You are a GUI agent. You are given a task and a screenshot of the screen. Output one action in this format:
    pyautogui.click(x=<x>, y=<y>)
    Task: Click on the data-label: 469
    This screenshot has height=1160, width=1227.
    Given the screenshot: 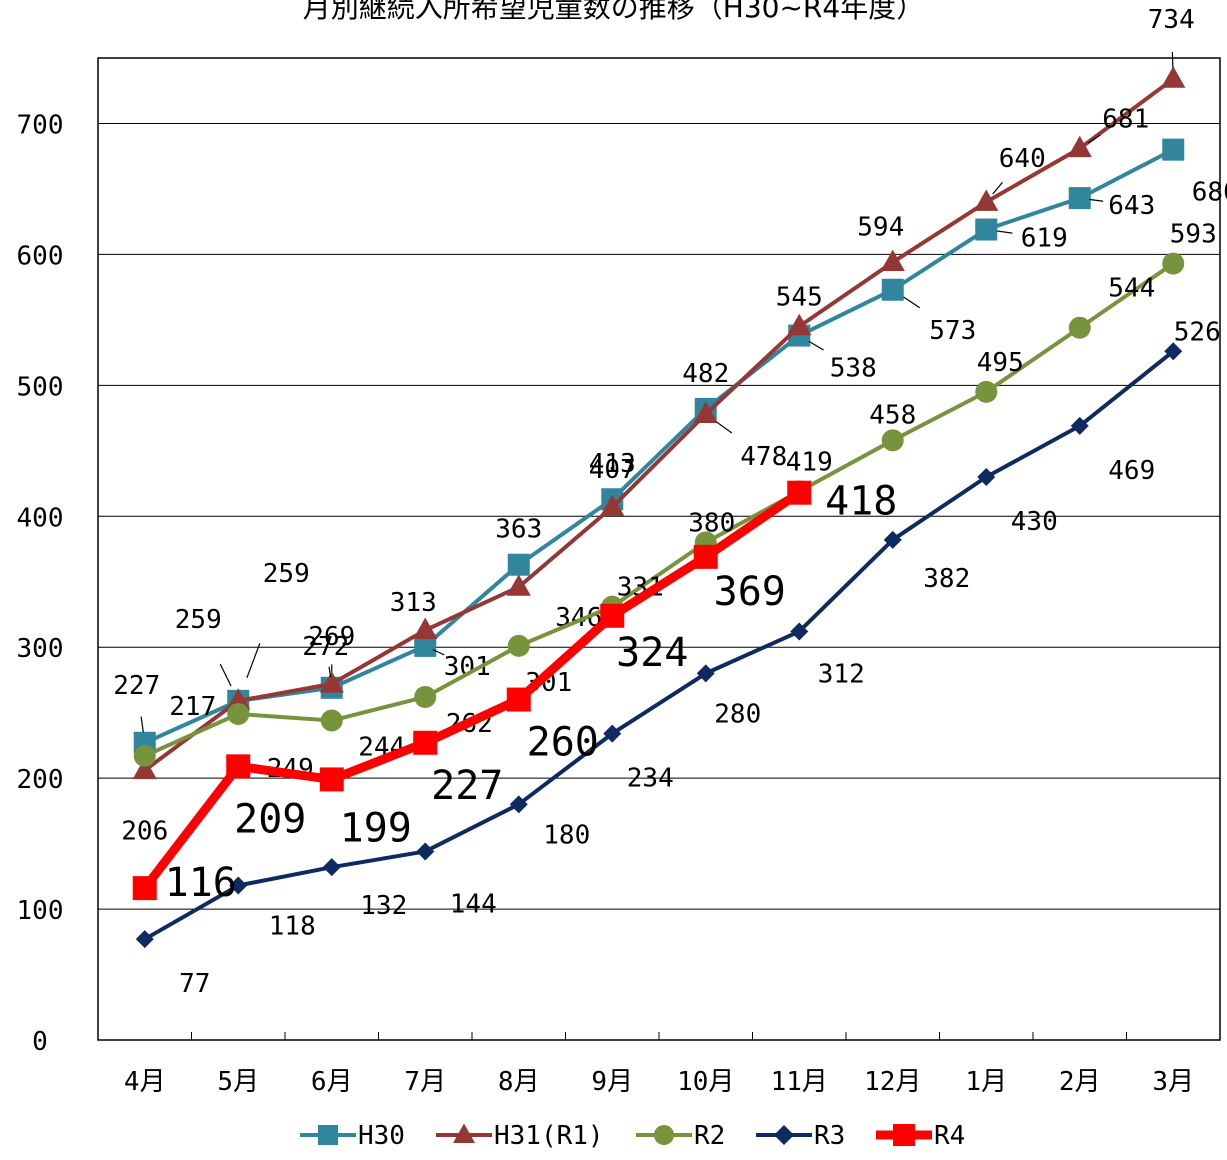 What is the action you would take?
    pyautogui.click(x=1131, y=471)
    